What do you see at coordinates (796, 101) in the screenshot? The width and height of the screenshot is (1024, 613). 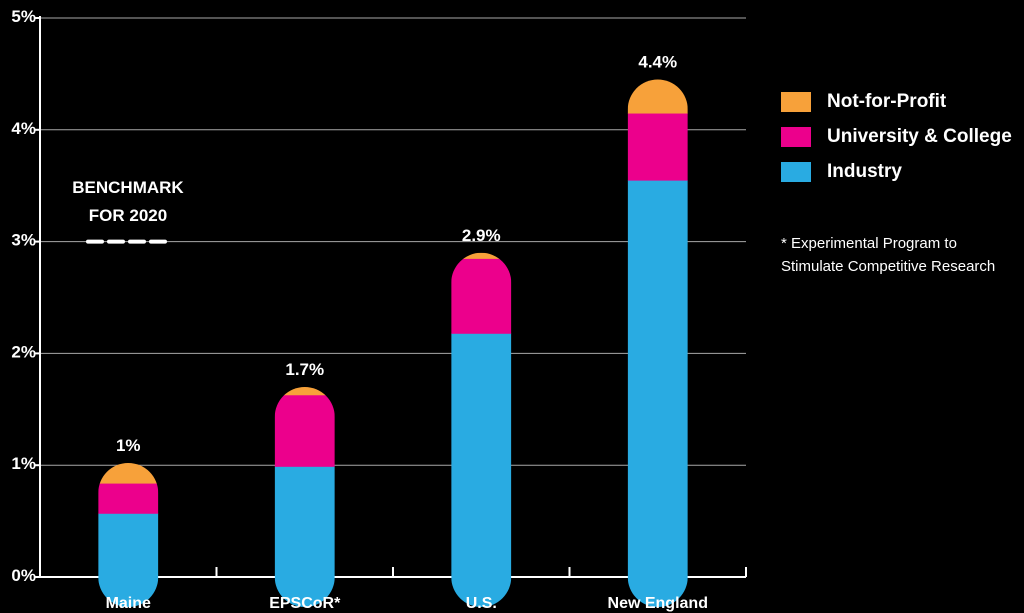 I see `legend-swatch-not-for-profit` at bounding box center [796, 101].